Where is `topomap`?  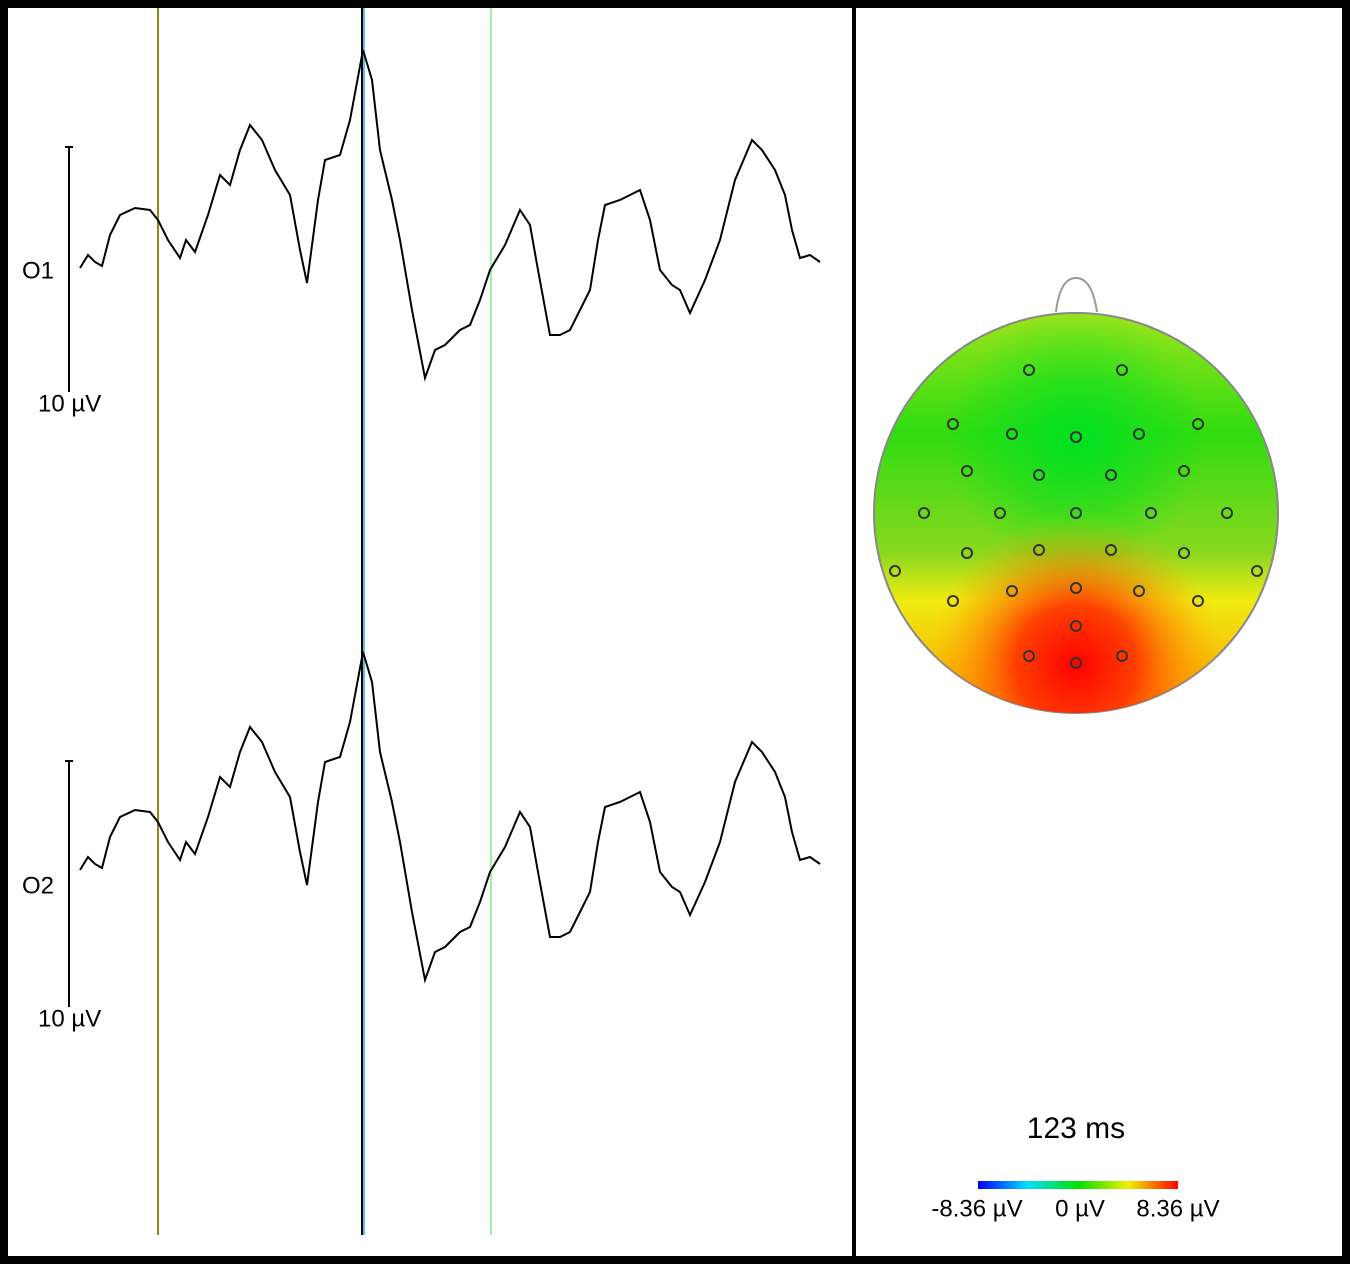 topomap is located at coordinates (1076, 495).